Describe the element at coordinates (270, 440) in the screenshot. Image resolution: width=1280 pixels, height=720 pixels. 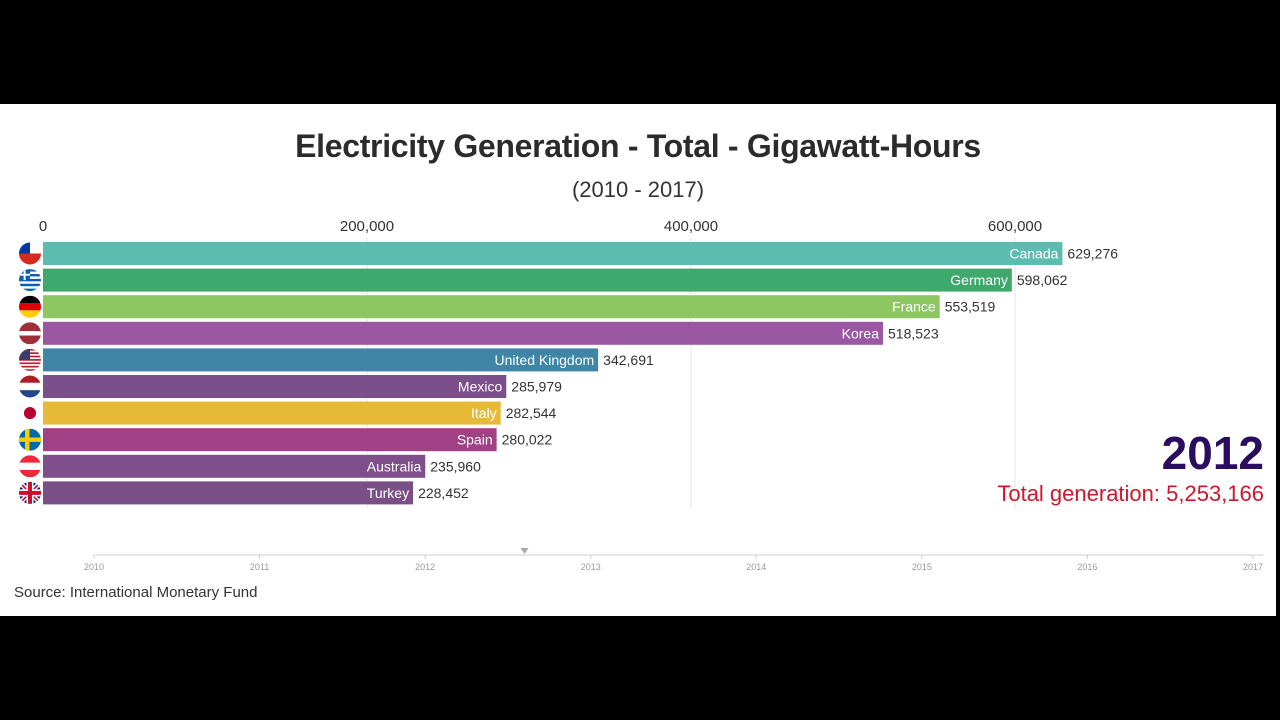
I see `bar-spain` at that location.